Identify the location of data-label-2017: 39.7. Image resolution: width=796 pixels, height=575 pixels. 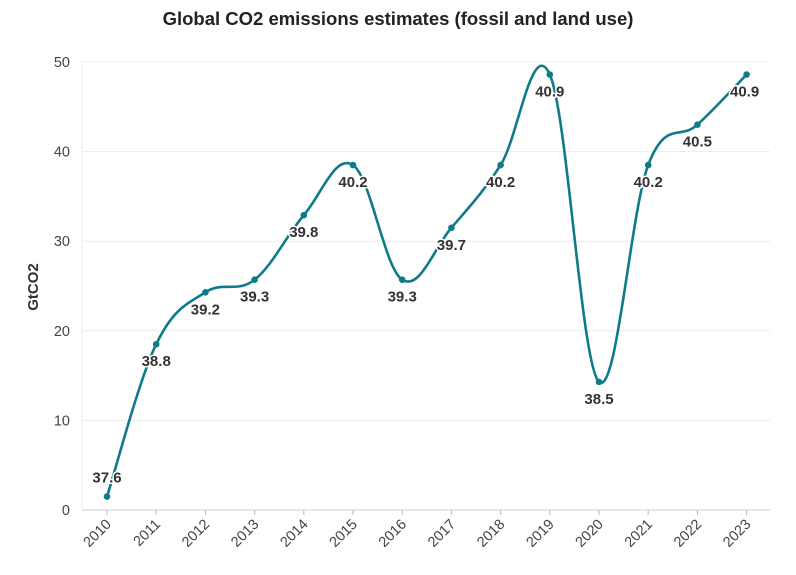
(451, 245).